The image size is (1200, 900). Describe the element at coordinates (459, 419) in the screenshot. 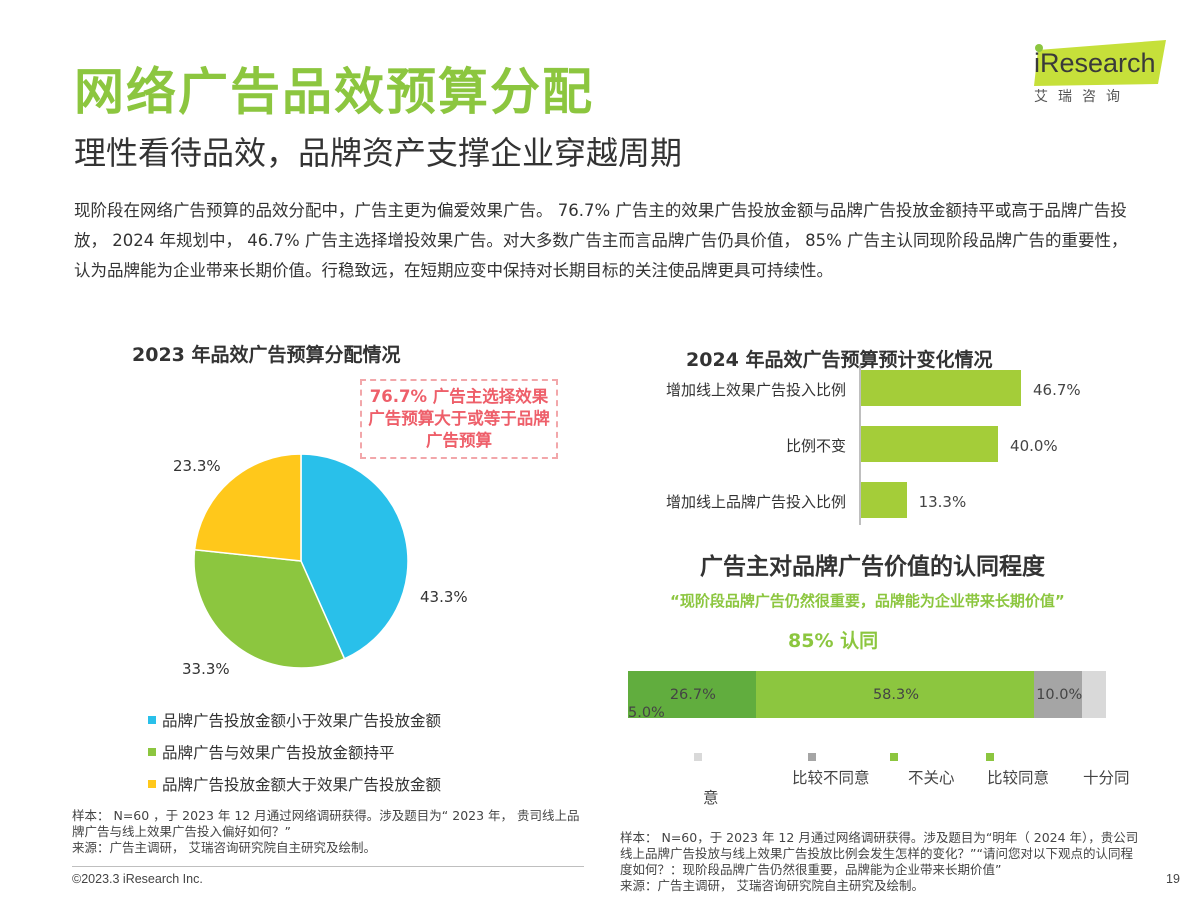

I see `pie-callout-annotation: 76.7% 广告主选择效果广告预算大于或等于品牌广告预算` at that location.